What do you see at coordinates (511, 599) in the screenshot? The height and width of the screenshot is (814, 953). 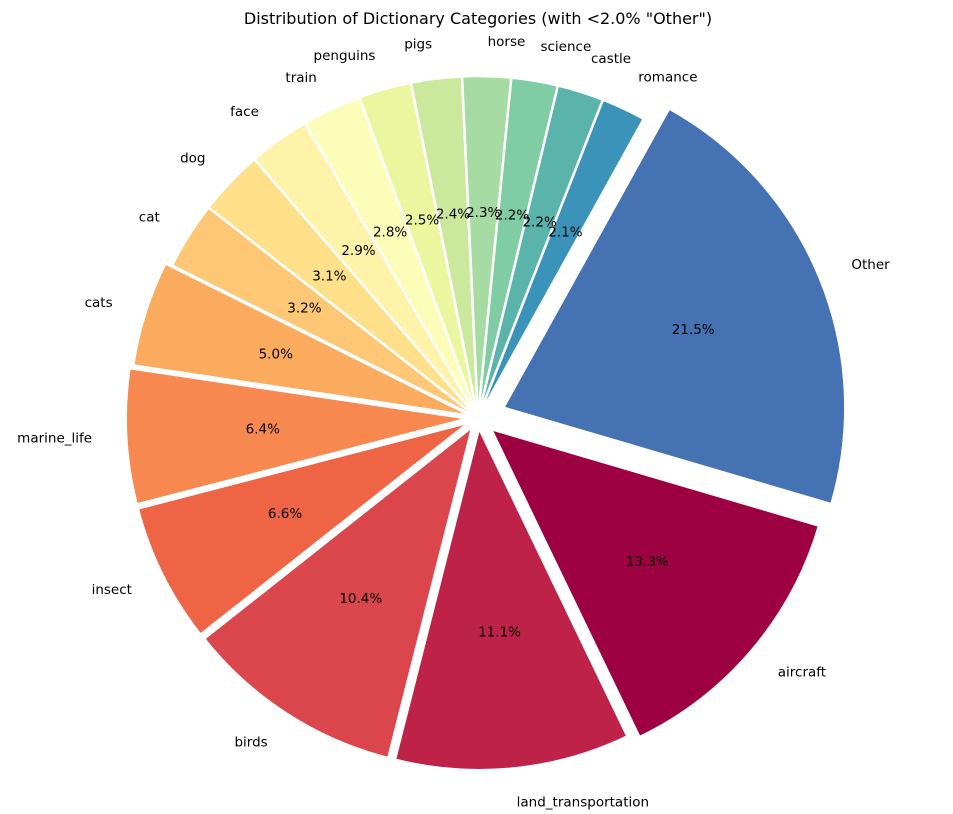 I see `slice-land-transportation` at bounding box center [511, 599].